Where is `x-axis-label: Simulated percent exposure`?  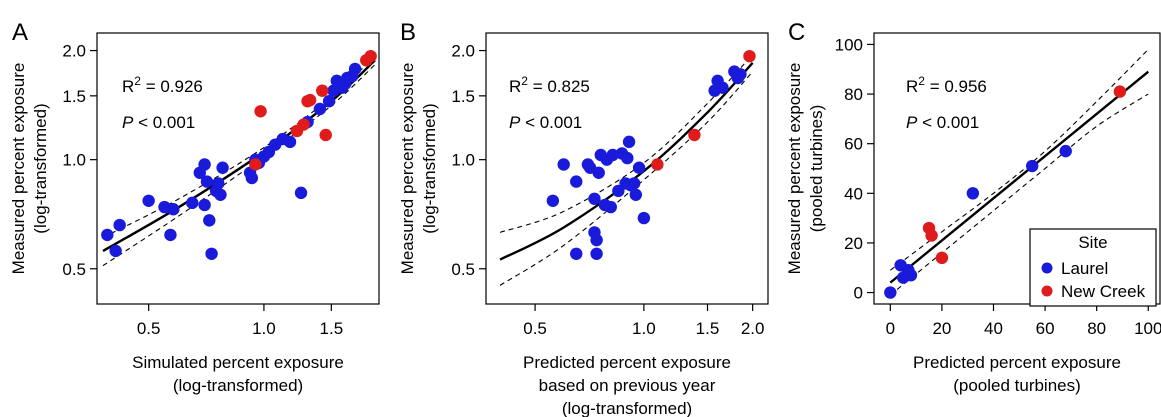
x-axis-label: Simulated percent exposure is located at coordinates (238, 362).